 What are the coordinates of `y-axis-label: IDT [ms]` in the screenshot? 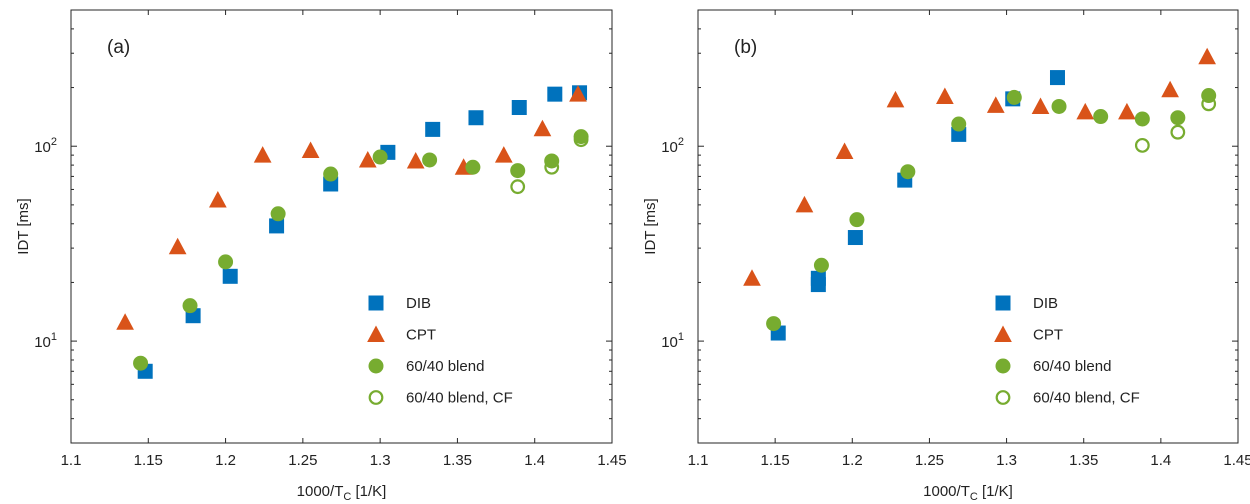 It's located at (650, 226).